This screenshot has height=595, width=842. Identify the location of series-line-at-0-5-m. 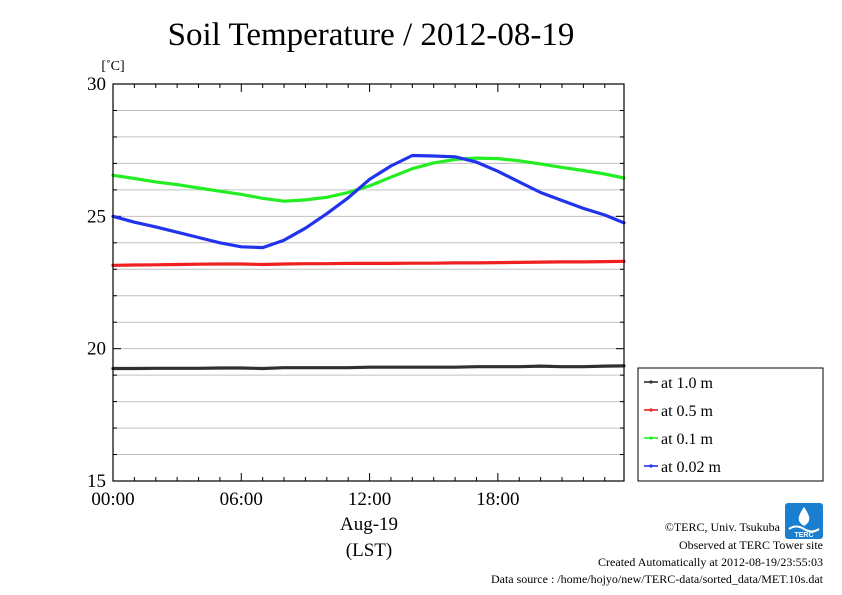
(368, 263).